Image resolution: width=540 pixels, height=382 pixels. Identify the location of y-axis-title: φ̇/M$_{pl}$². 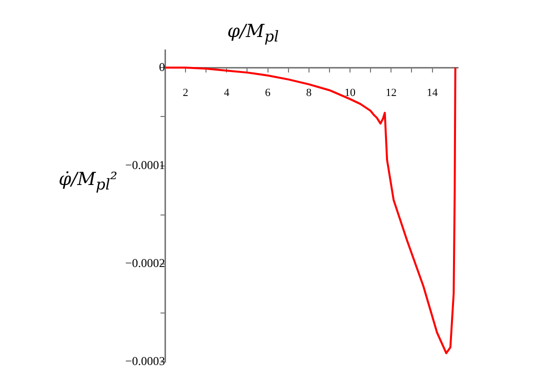
(88, 181).